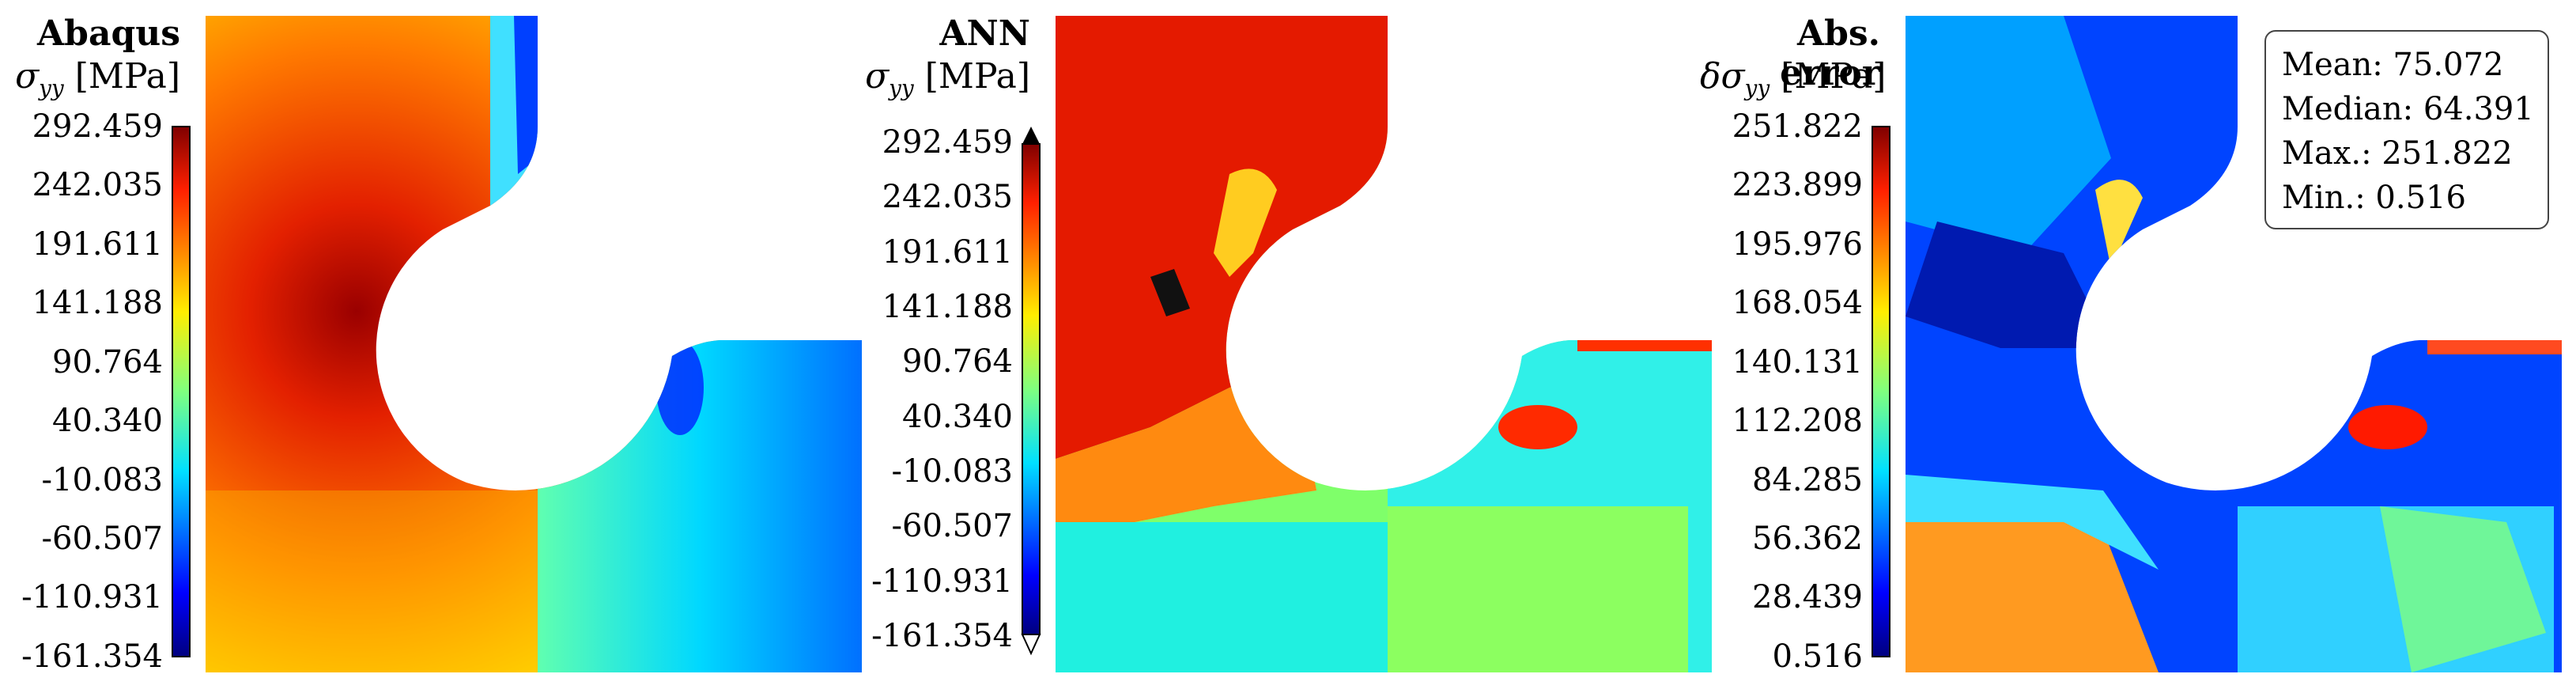  I want to click on stat-max: Max.: 251.822, so click(2397, 154).